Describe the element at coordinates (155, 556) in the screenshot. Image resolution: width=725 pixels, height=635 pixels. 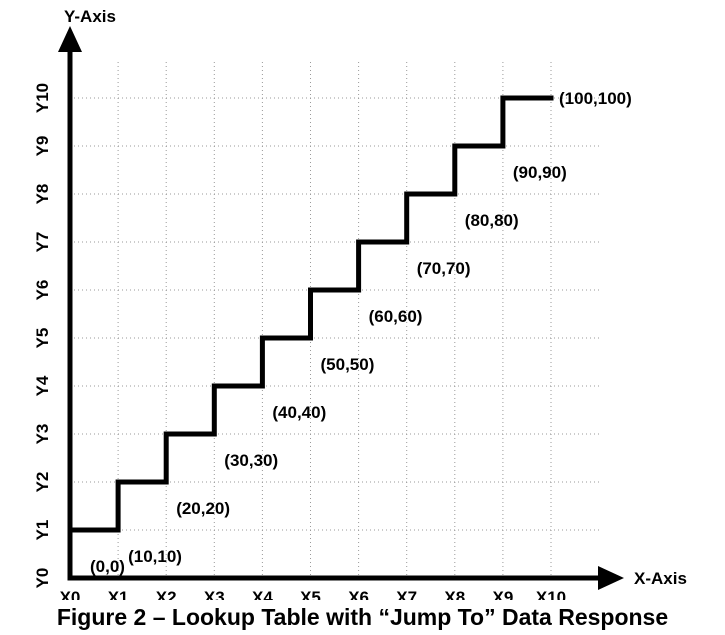
I see `data-label: (10,10)` at that location.